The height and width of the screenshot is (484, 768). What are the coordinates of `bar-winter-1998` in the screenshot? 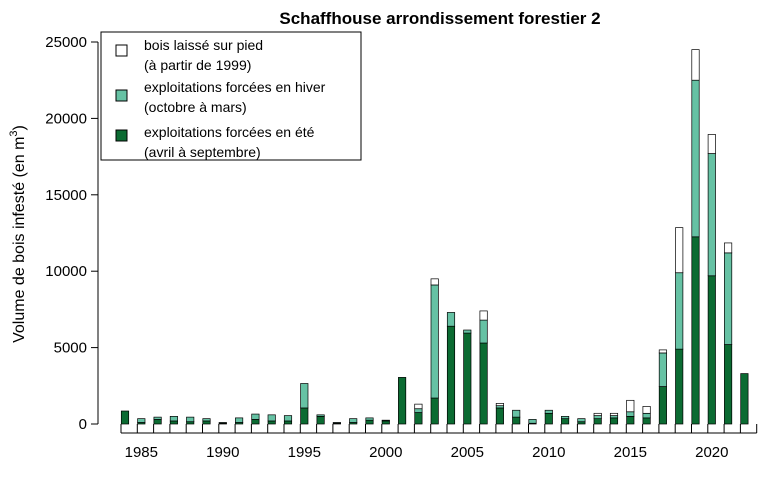 It's located at (353, 420).